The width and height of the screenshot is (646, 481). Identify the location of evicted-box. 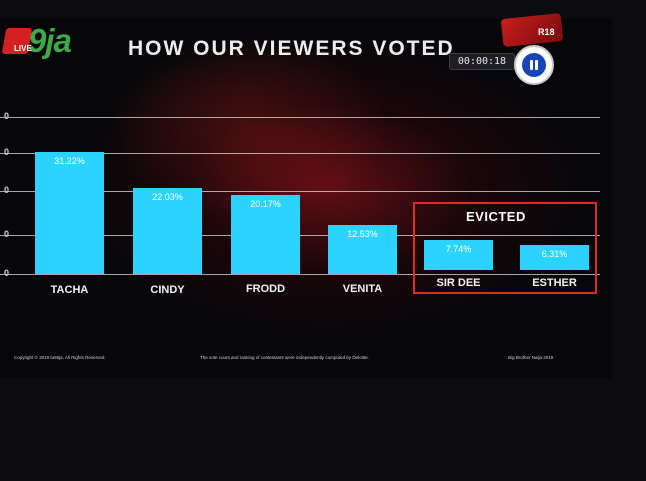
(505, 248).